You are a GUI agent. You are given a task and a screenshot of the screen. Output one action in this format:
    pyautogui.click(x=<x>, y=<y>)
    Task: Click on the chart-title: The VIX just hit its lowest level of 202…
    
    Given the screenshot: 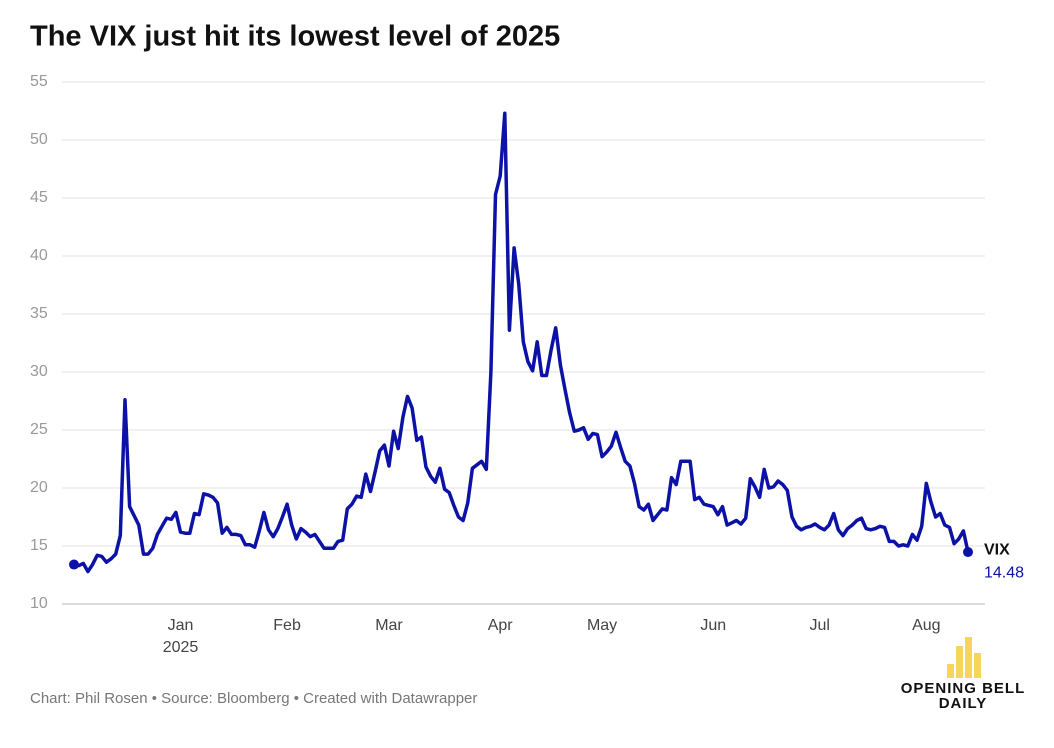 What is the action you would take?
    pyautogui.click(x=295, y=37)
    